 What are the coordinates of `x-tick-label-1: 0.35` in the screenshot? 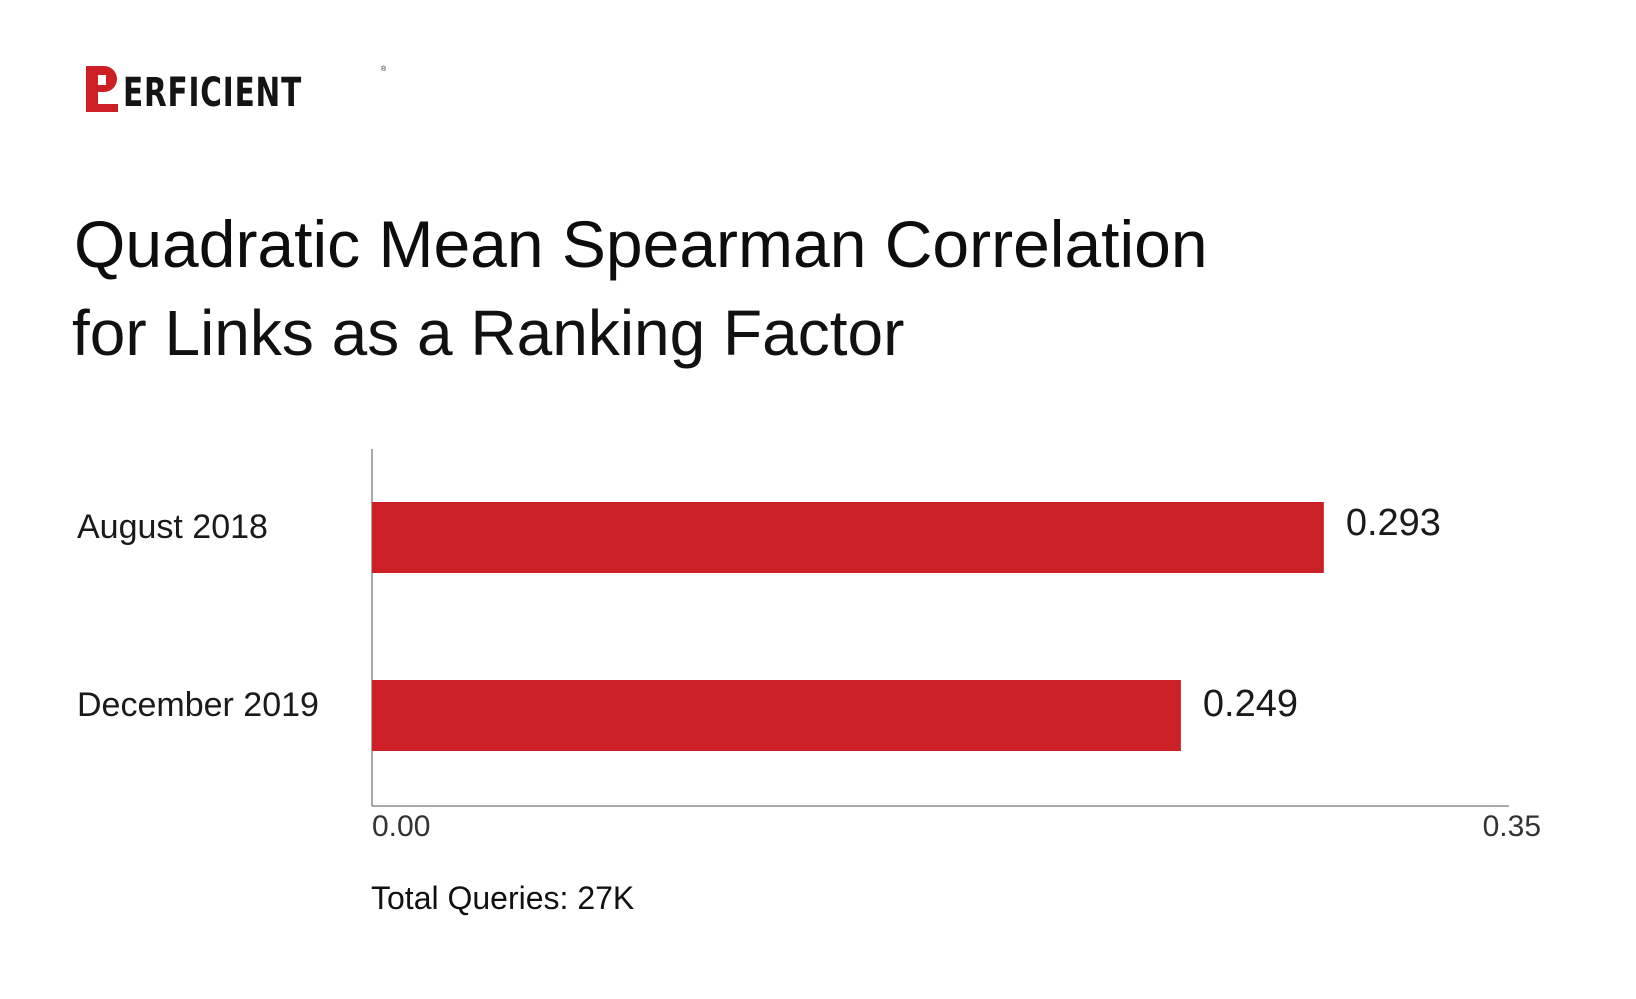 It's located at (1512, 826).